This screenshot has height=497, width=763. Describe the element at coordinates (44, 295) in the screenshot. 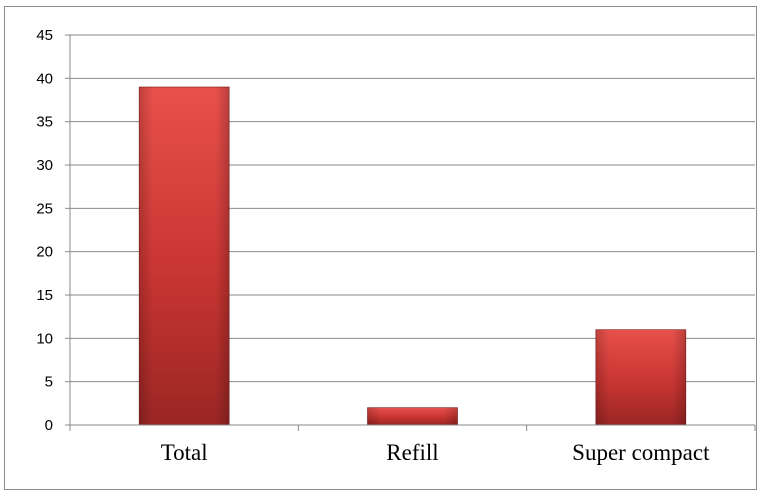

I see `y-tick-label: 15` at that location.